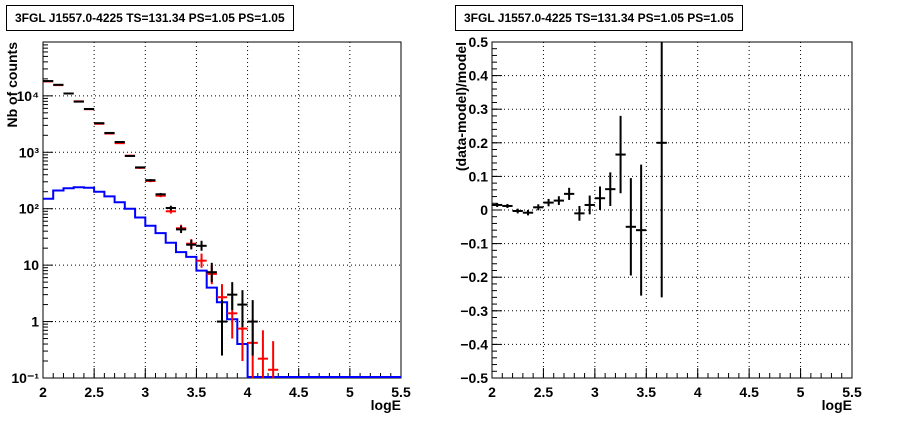 This screenshot has width=898, height=421. Describe the element at coordinates (474, 311) in the screenshot. I see `y-tick-label: −0.3` at that location.